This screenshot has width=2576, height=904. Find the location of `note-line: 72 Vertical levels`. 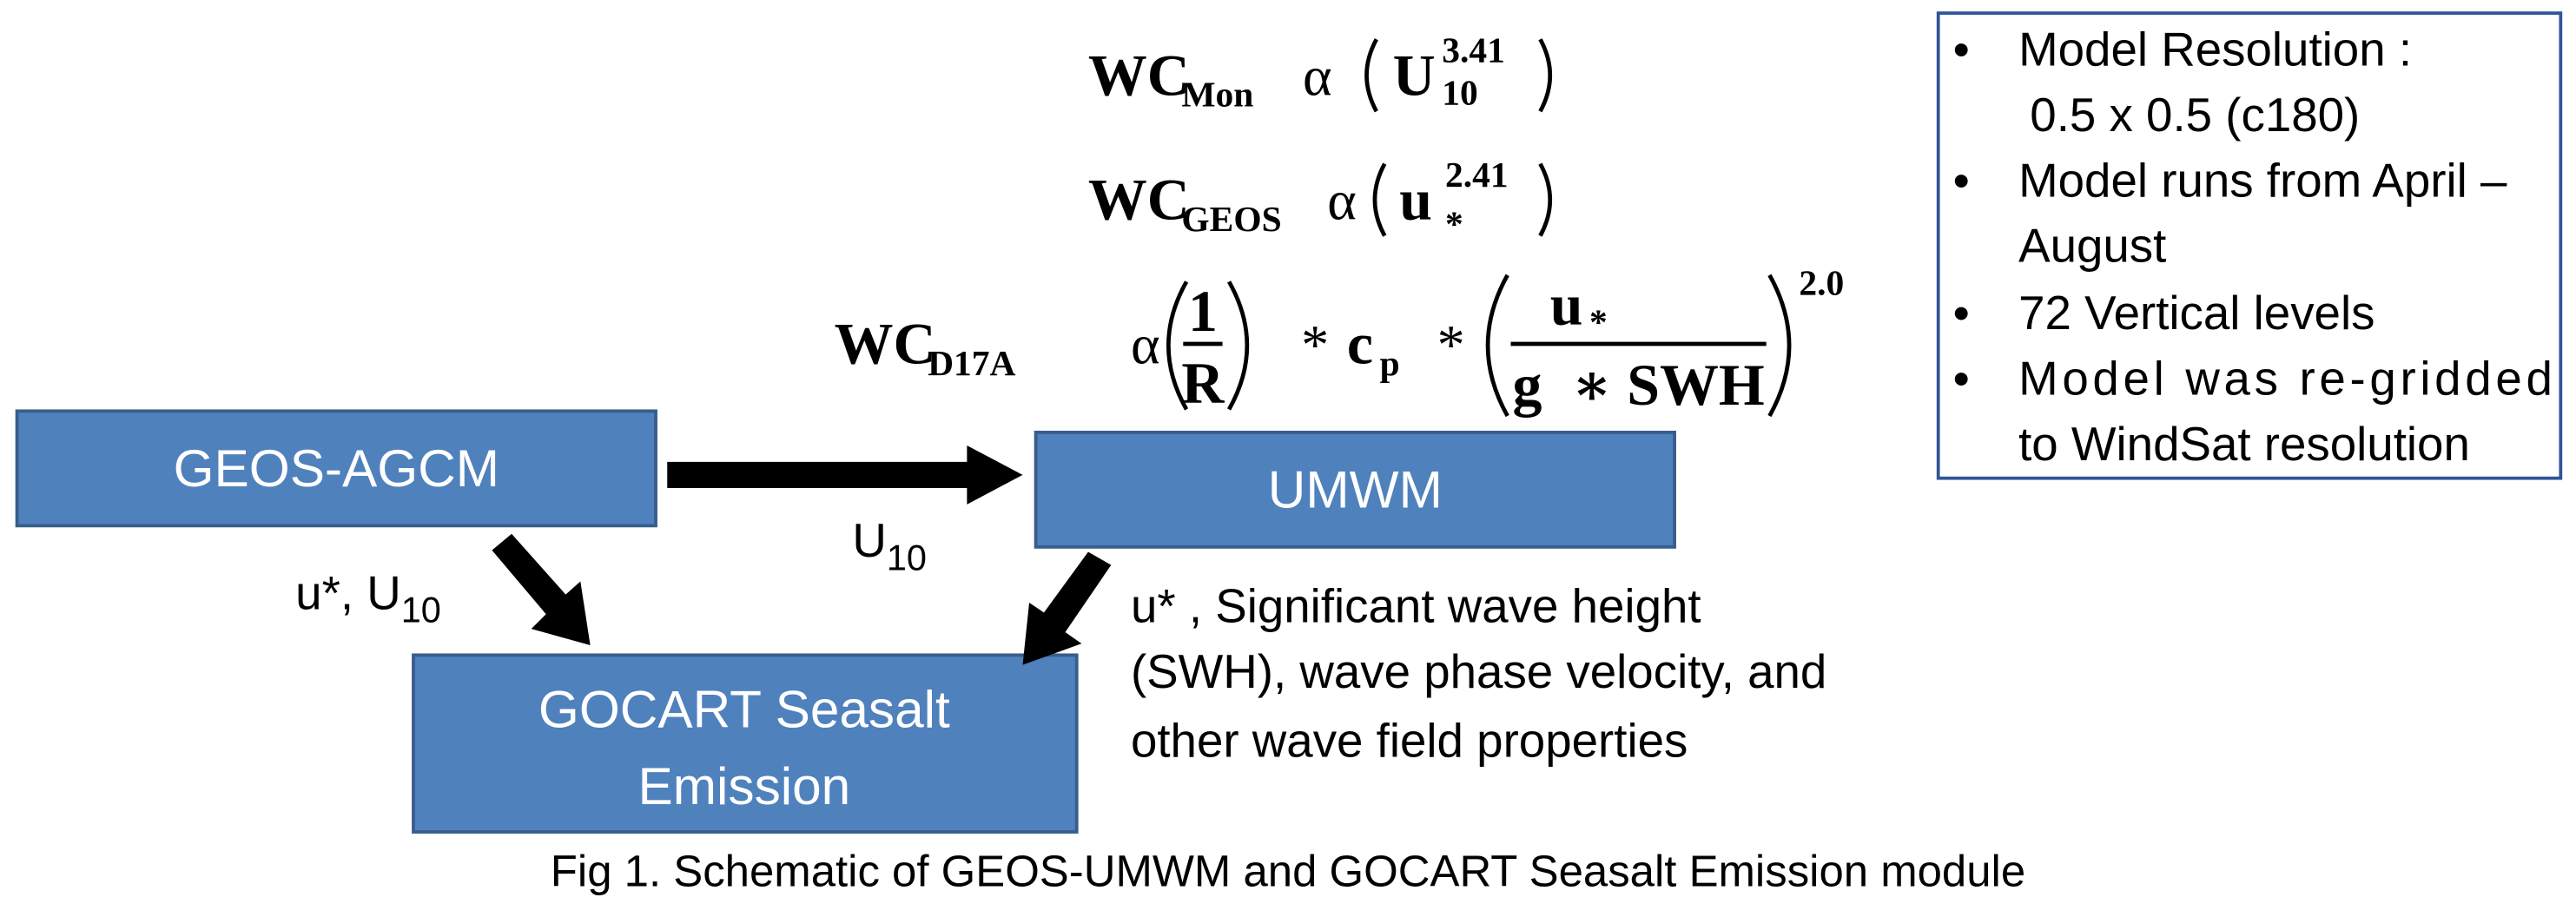

note-line: 72 Vertical levels is located at coordinates (2197, 313).